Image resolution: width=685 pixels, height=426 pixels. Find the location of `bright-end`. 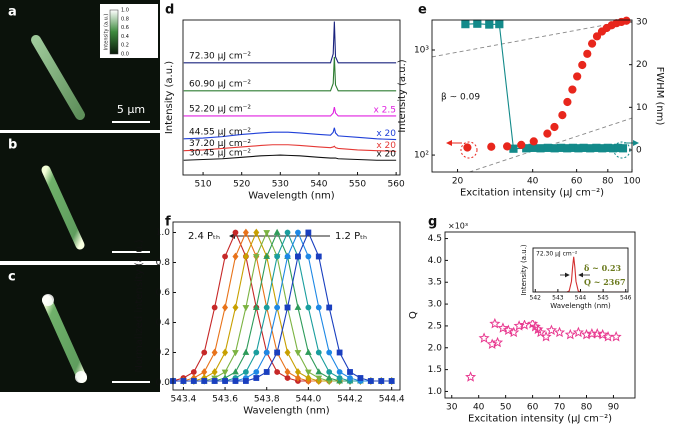

bright-end is located at coordinates (81, 377).